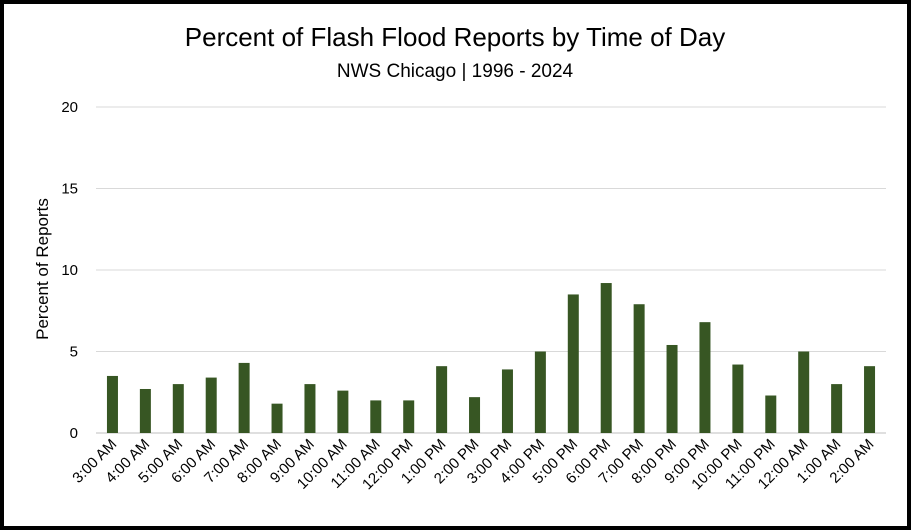  Describe the element at coordinates (69, 270) in the screenshot. I see `y-tick-label: 10` at that location.